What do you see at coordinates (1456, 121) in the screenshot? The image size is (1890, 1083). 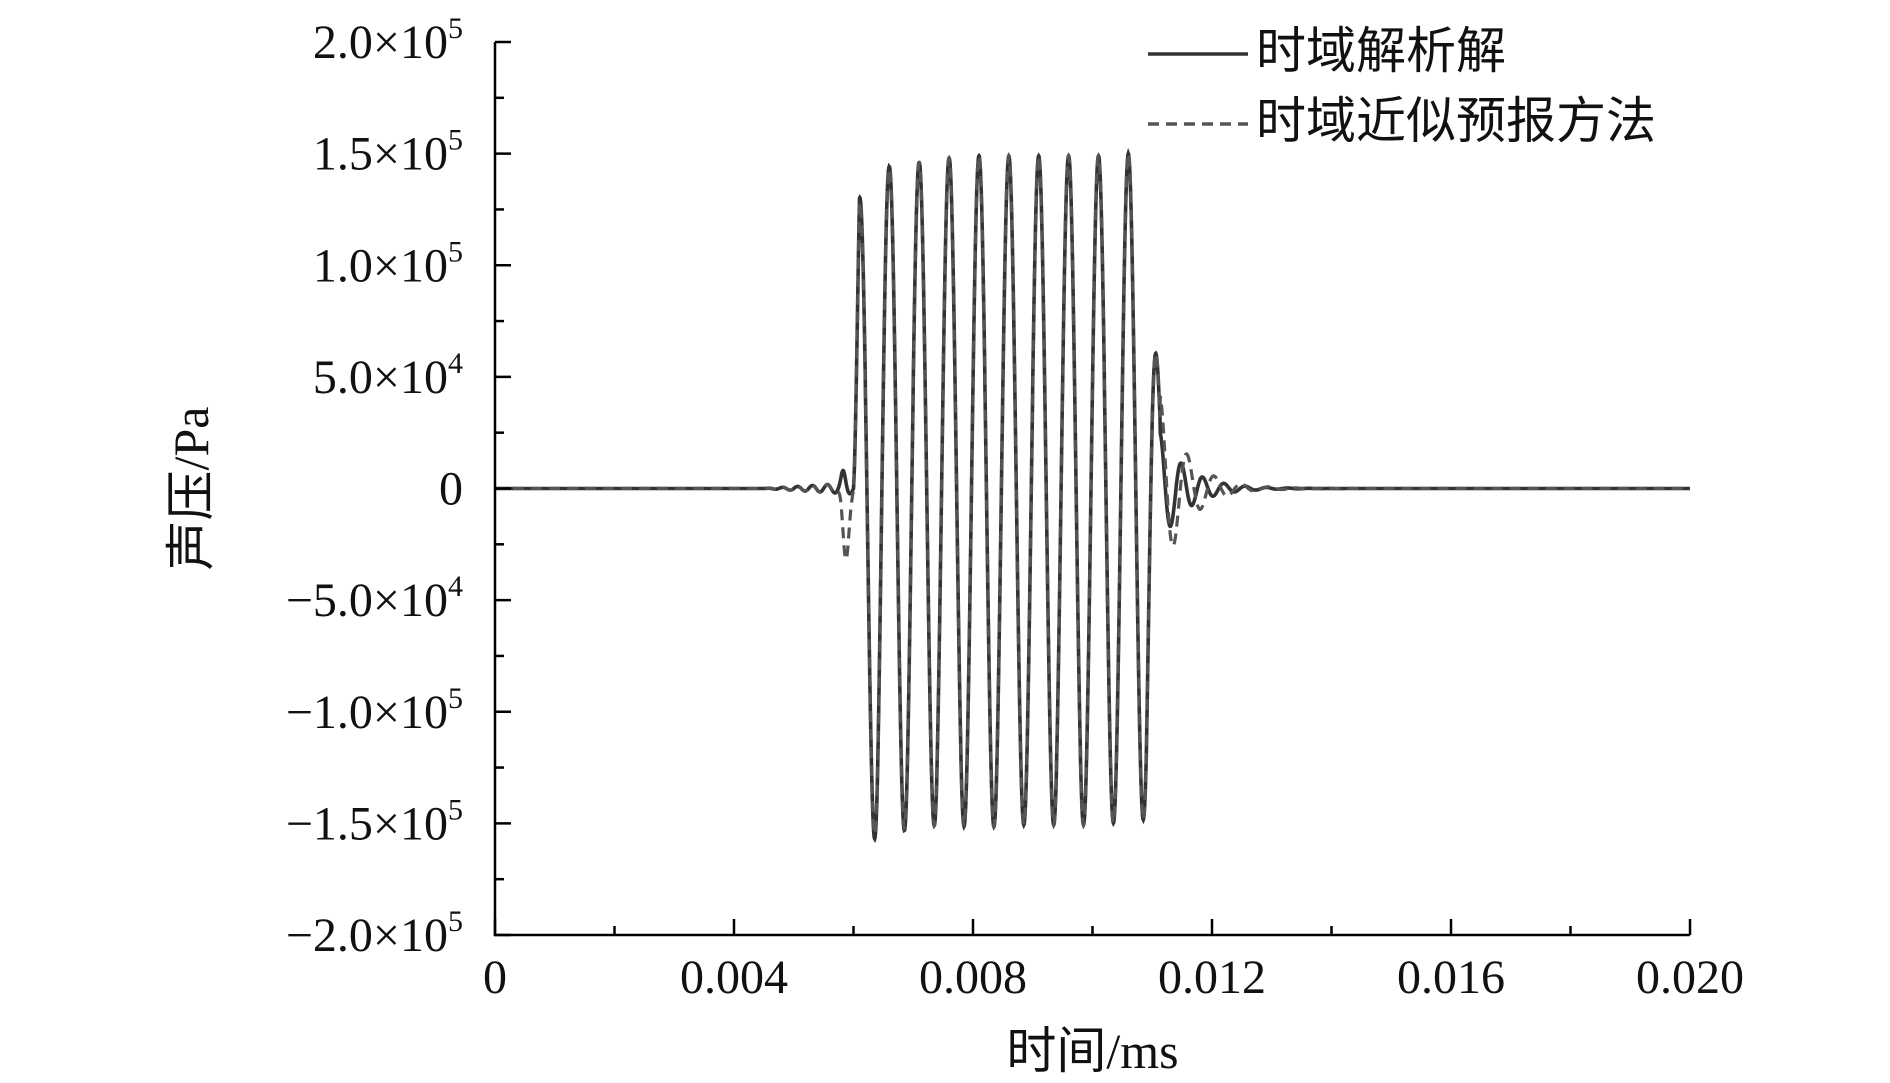 I see `legend-label: 时域近似预报方法` at bounding box center [1456, 121].